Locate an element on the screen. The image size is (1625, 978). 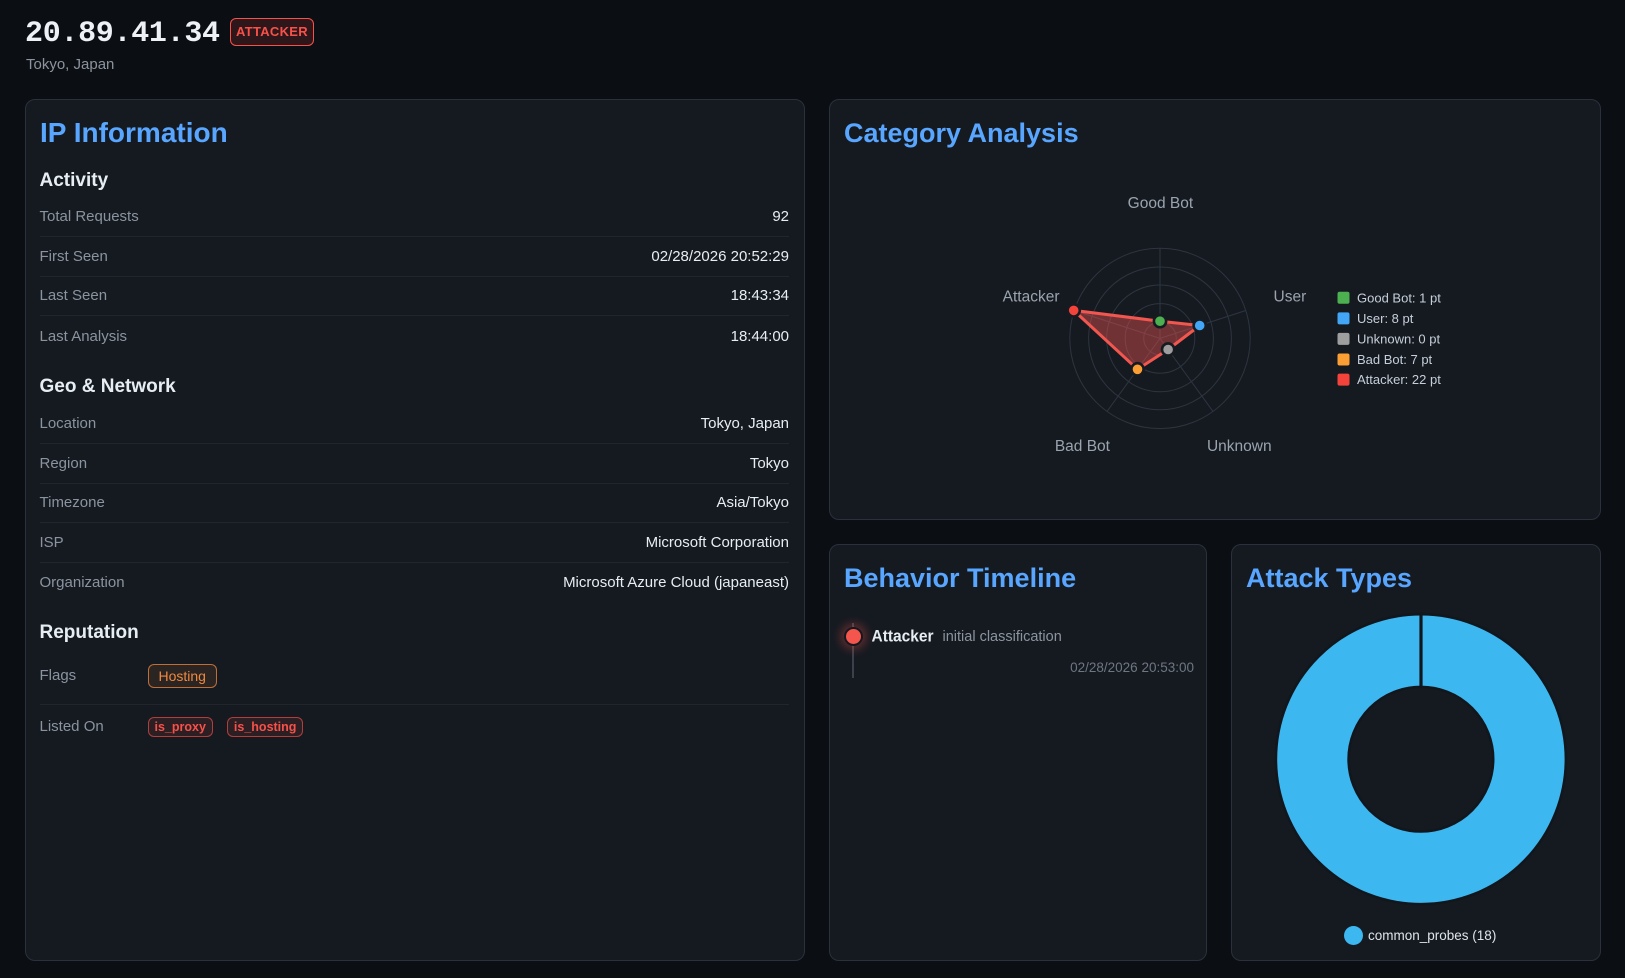
svg-text: Good Bot: 1 pt is located at coordinates (1399, 297).